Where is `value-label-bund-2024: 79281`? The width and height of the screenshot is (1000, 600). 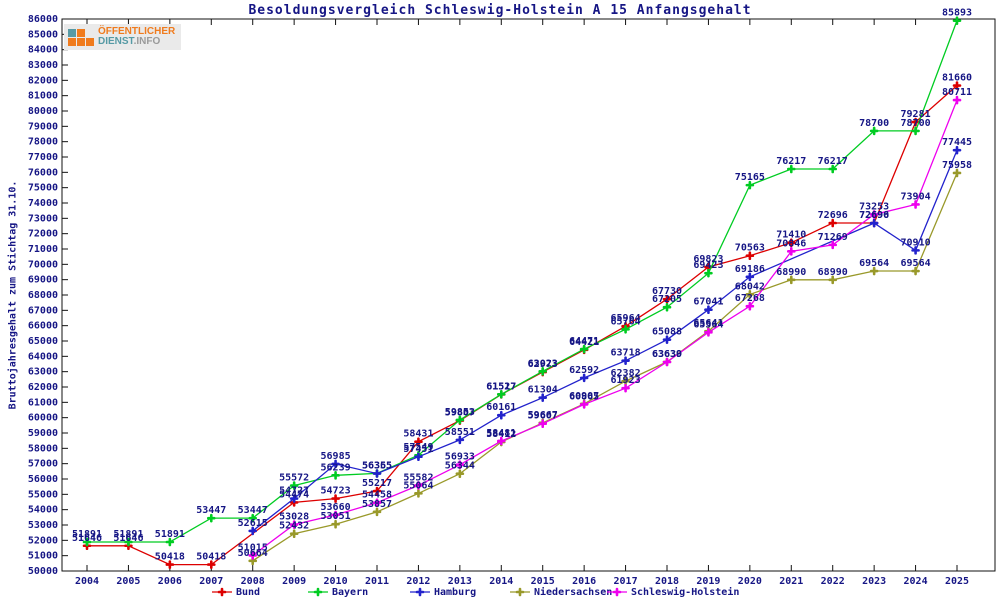 value-label-bund-2024: 79281 is located at coordinates (916, 114).